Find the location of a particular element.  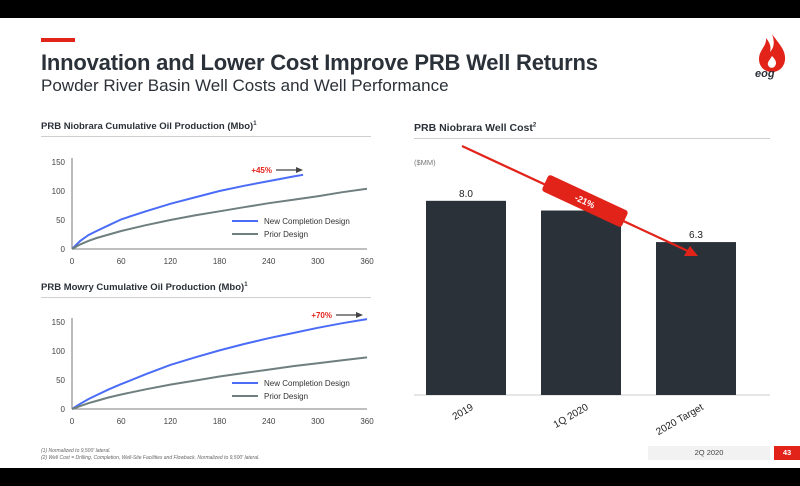

niobrara-prior-design-line is located at coordinates (219, 218).